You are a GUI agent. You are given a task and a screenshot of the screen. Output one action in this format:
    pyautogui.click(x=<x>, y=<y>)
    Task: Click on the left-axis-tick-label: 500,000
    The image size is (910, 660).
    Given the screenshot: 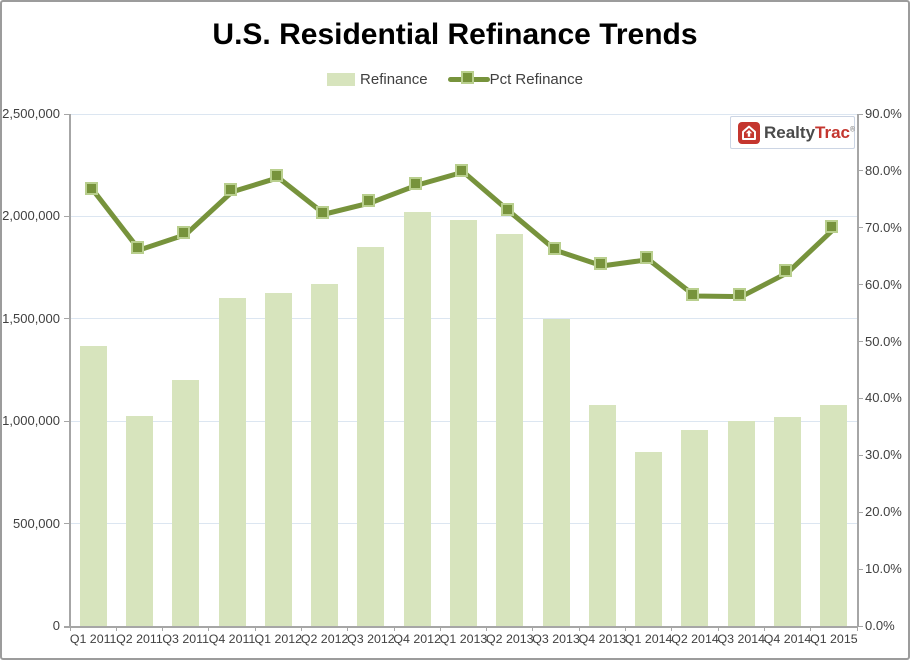 What is the action you would take?
    pyautogui.click(x=36, y=523)
    